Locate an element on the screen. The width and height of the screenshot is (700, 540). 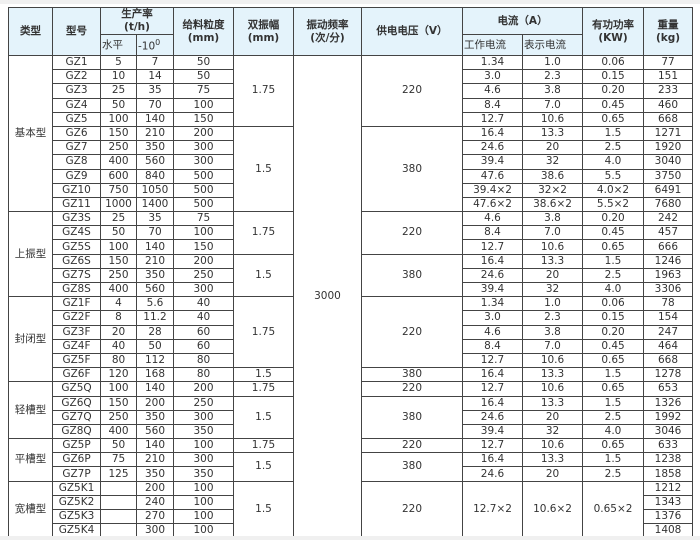
weight-cell: 7680 is located at coordinates (668, 204).